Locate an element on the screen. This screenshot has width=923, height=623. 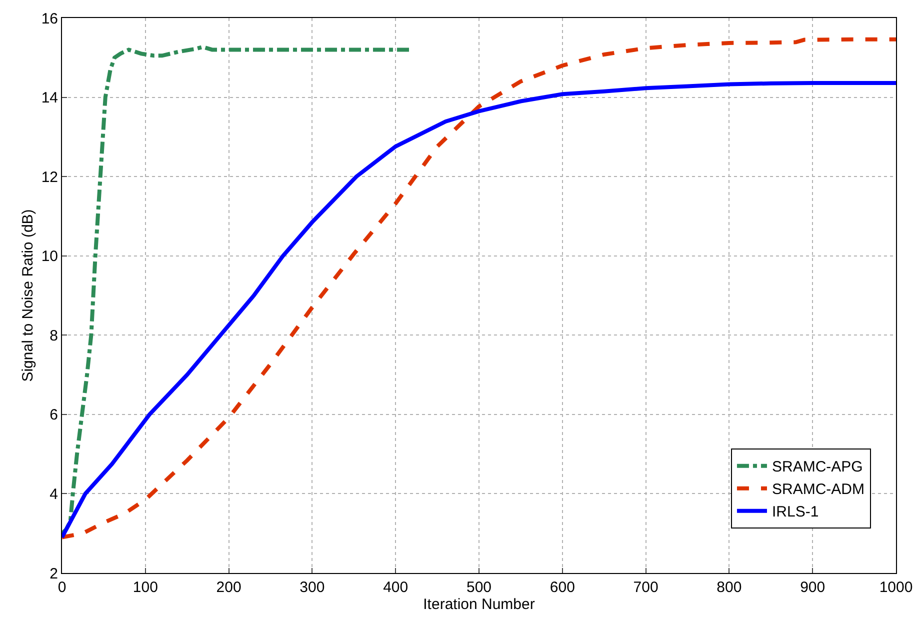
x-tick-label: 400 is located at coordinates (395, 587).